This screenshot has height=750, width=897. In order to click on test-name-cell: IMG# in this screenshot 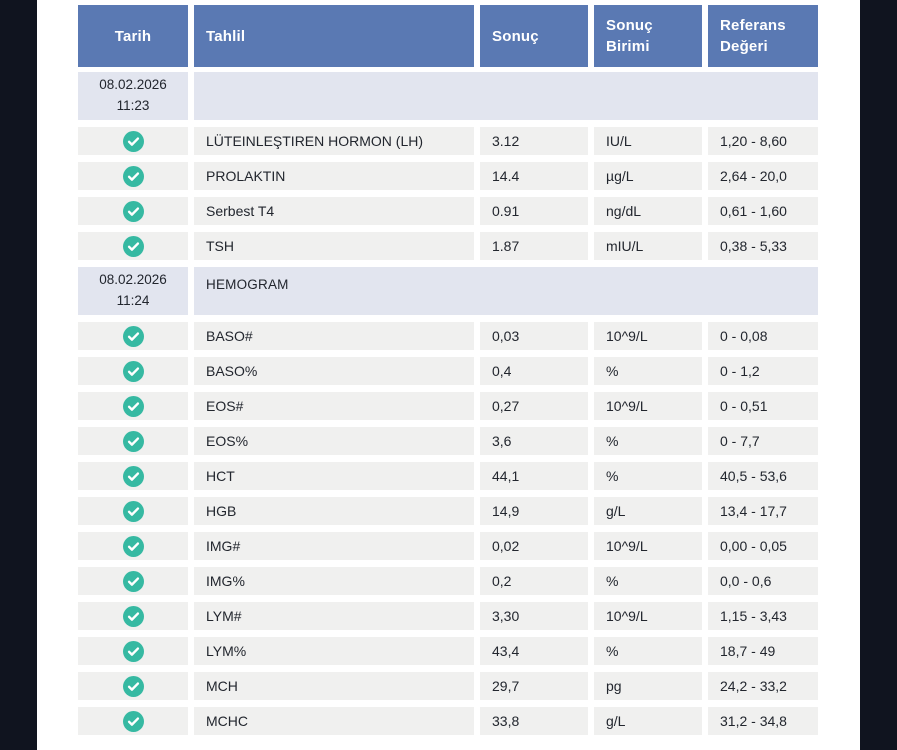, I will do `click(334, 546)`.